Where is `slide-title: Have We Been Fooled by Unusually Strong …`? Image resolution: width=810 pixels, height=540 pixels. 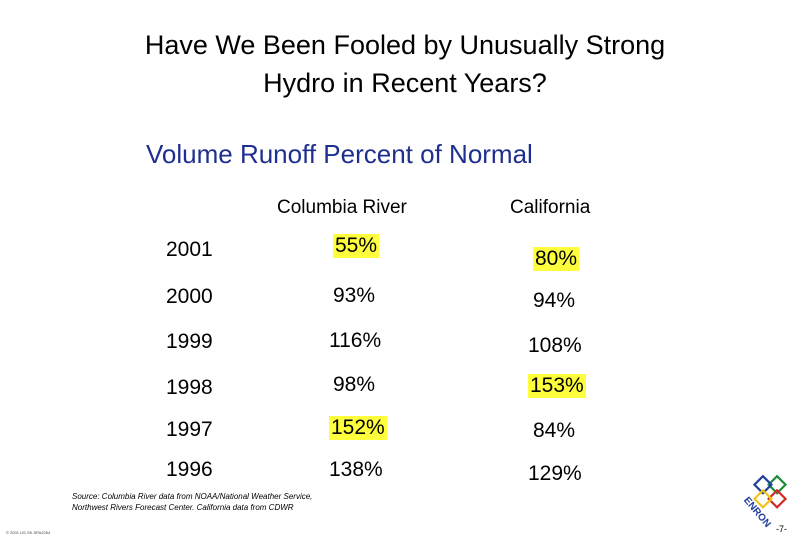 slide-title: Have We Been Fooled by Unusually Strong … is located at coordinates (405, 64).